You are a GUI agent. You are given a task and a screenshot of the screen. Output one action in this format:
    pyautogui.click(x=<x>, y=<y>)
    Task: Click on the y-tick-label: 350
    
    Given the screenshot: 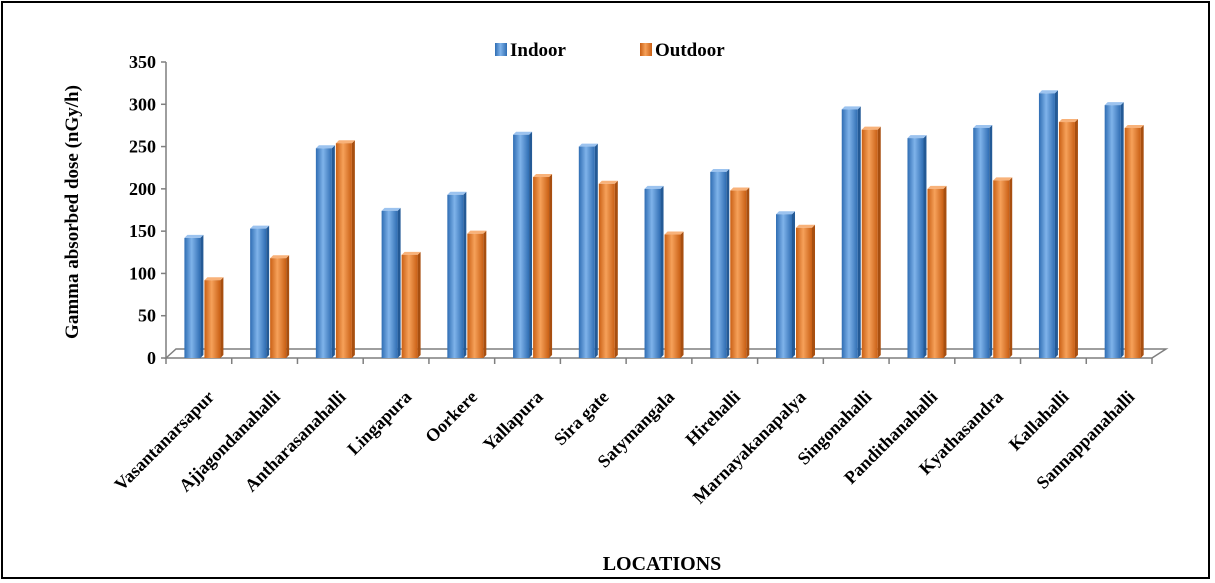 What is the action you would take?
    pyautogui.click(x=142, y=62)
    